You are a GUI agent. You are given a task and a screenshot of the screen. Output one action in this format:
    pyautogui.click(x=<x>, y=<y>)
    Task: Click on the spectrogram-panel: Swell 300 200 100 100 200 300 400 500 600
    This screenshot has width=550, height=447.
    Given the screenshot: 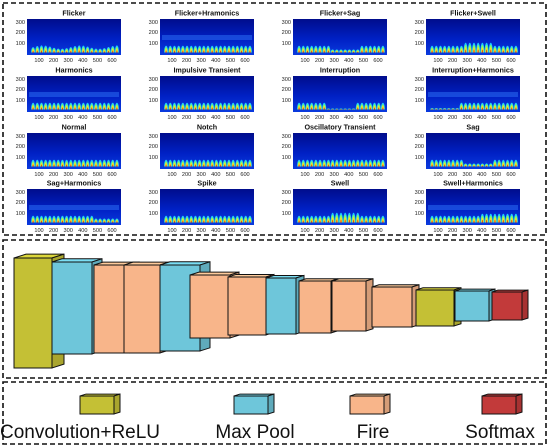 What is the action you would take?
    pyautogui.click(x=334, y=206)
    